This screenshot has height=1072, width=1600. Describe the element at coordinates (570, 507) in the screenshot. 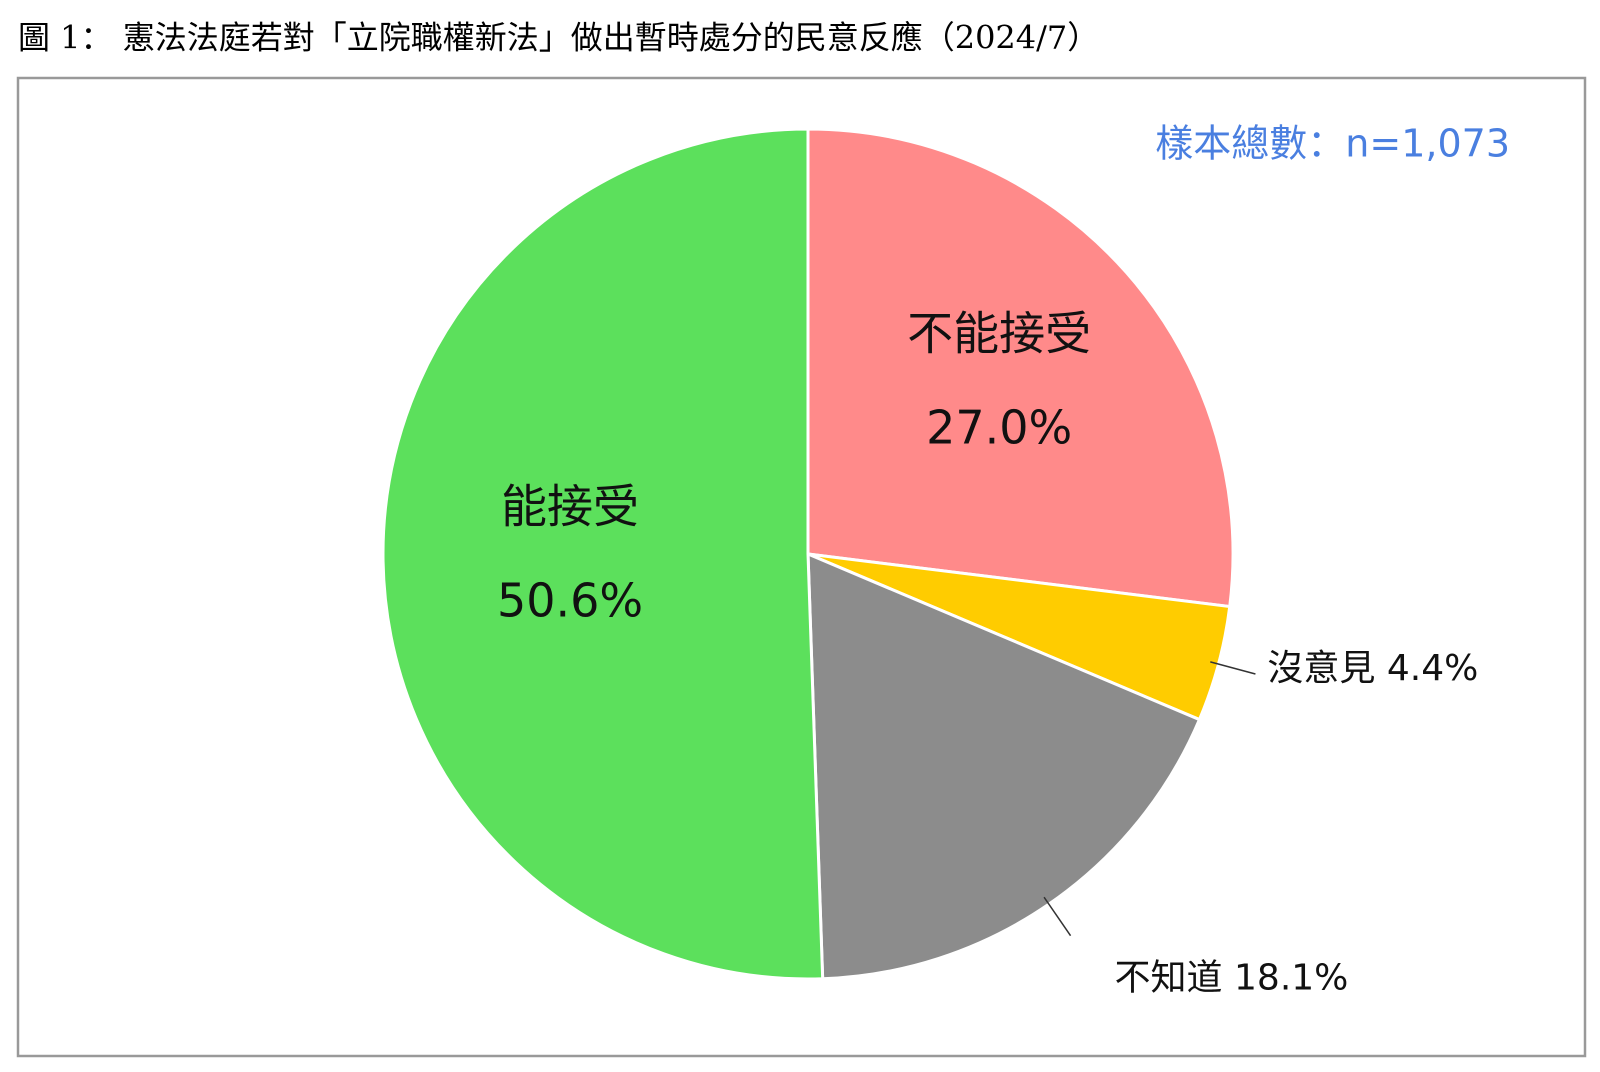

I see `slice-category-label: 能接受` at that location.